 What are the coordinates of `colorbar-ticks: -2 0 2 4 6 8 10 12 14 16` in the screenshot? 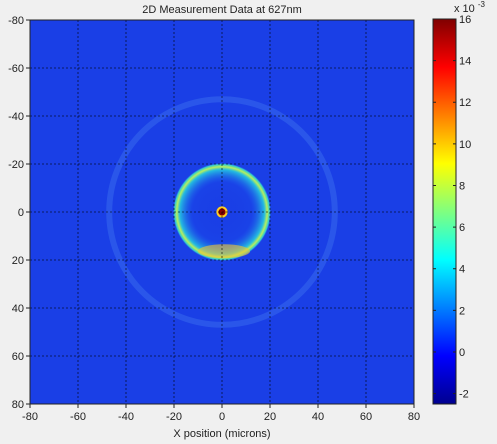 It's located at (452, 207).